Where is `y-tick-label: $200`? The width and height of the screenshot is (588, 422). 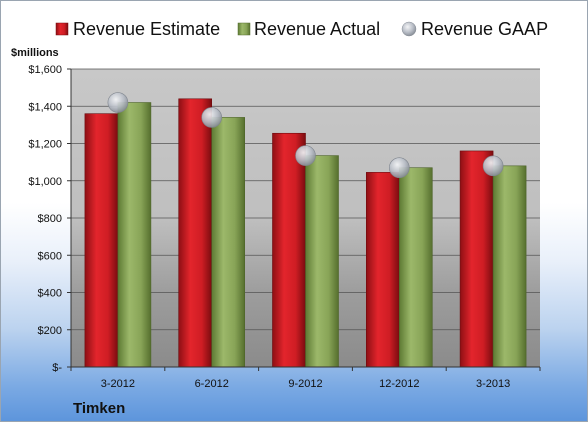 y-tick-label: $200 is located at coordinates (50, 331).